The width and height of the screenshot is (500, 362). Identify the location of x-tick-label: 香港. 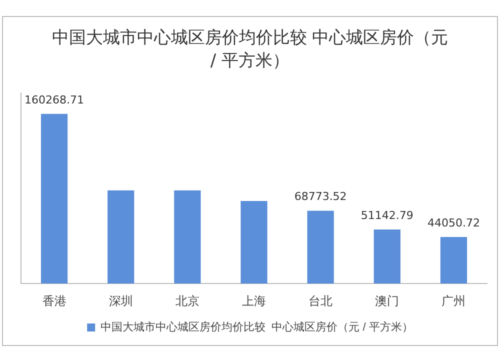
(54, 301).